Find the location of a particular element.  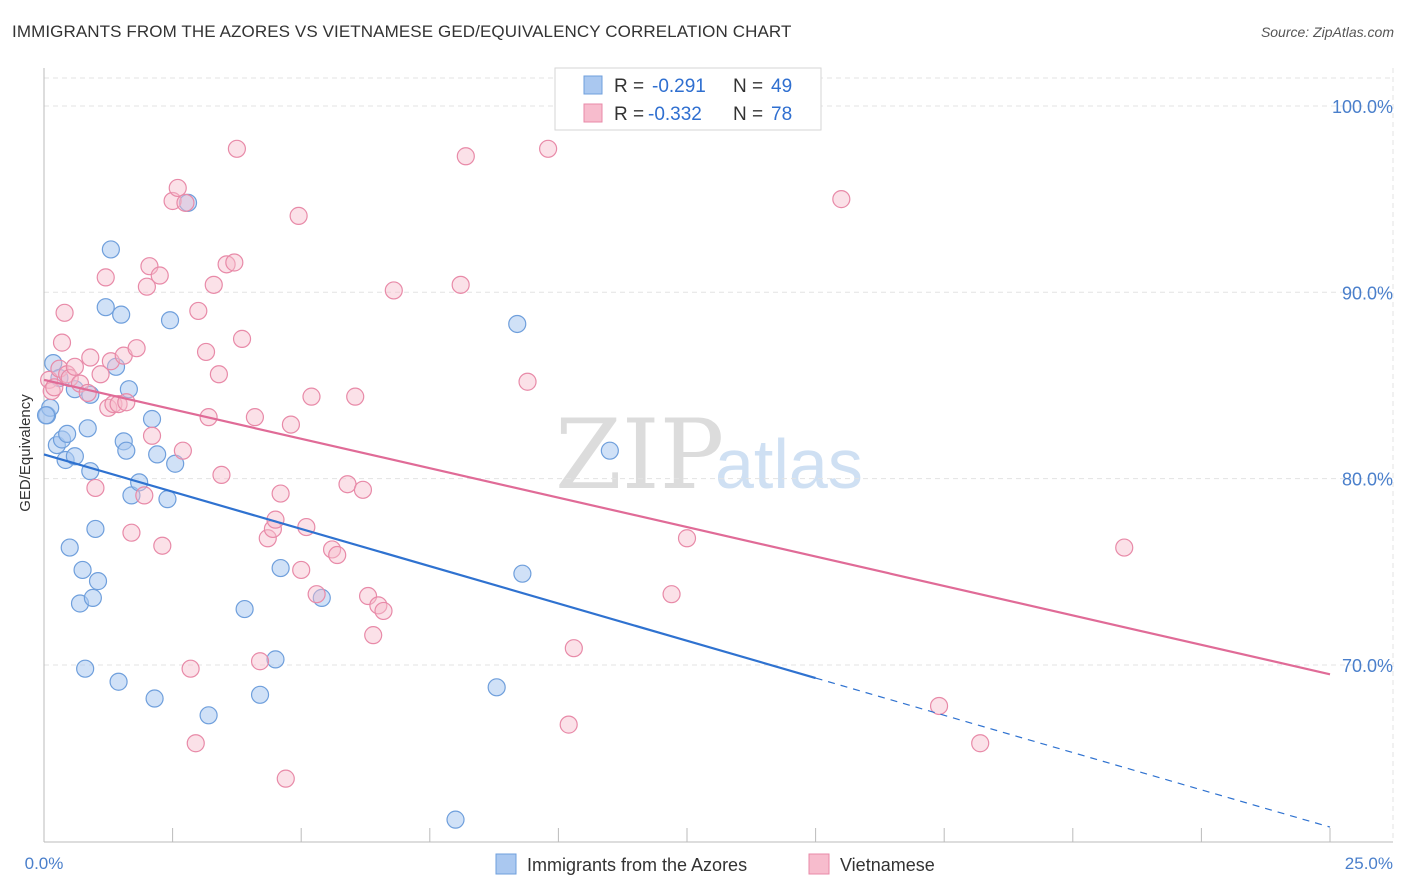

x-tick-label: 25.0% is located at coordinates (1369, 863).